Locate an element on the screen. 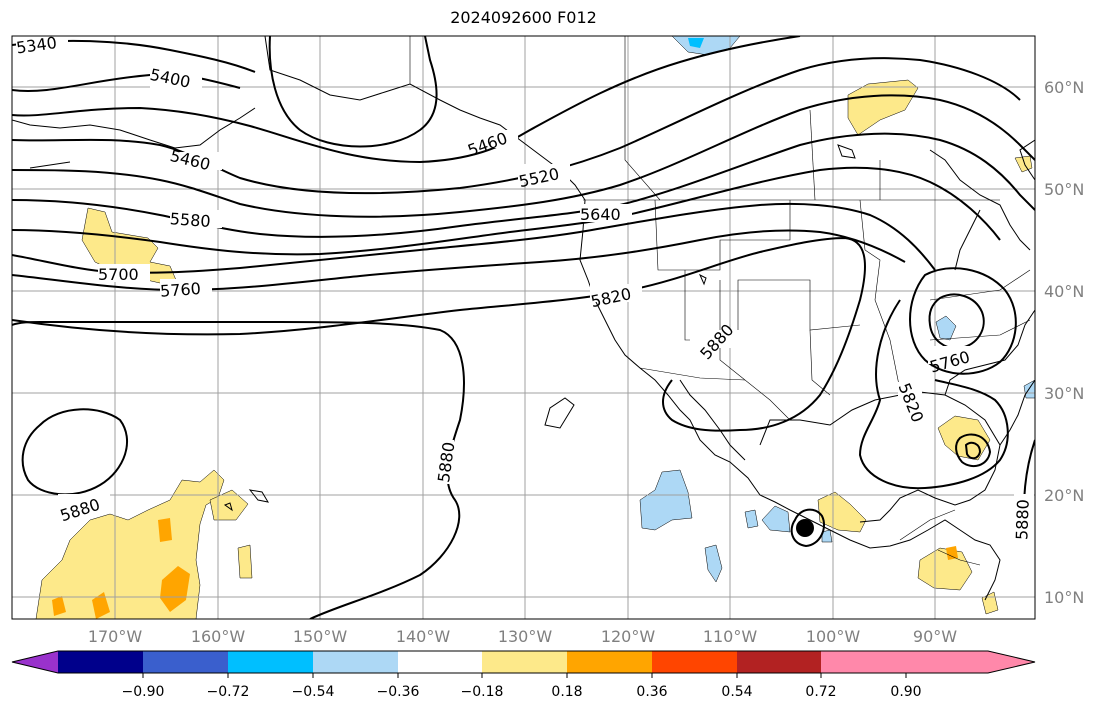 Image resolution: width=1105 pixels, height=712 pixels. lon-label: 130°W is located at coordinates (525, 636).